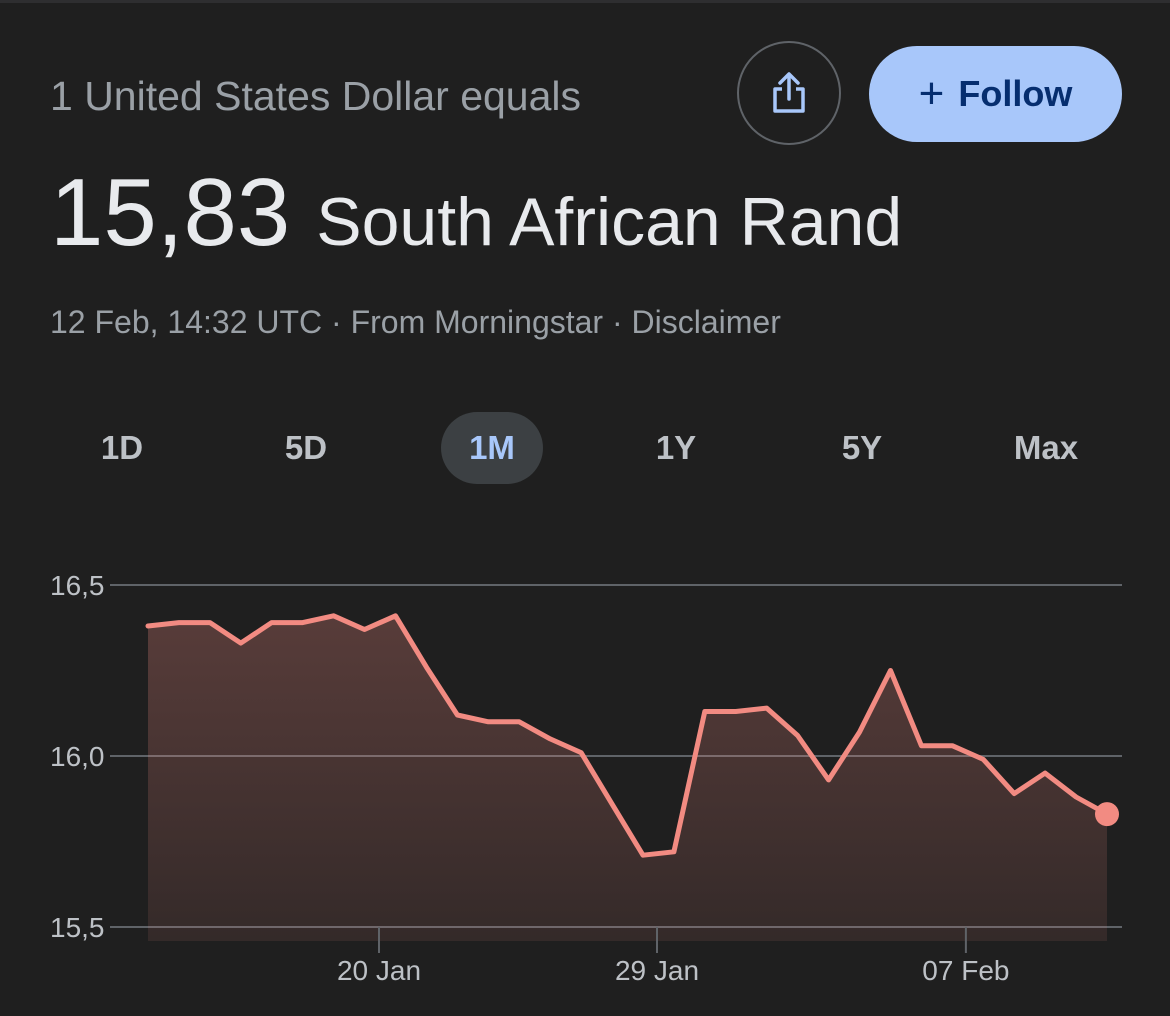  Describe the element at coordinates (862, 447) in the screenshot. I see `tab-5y: 5Y` at that location.